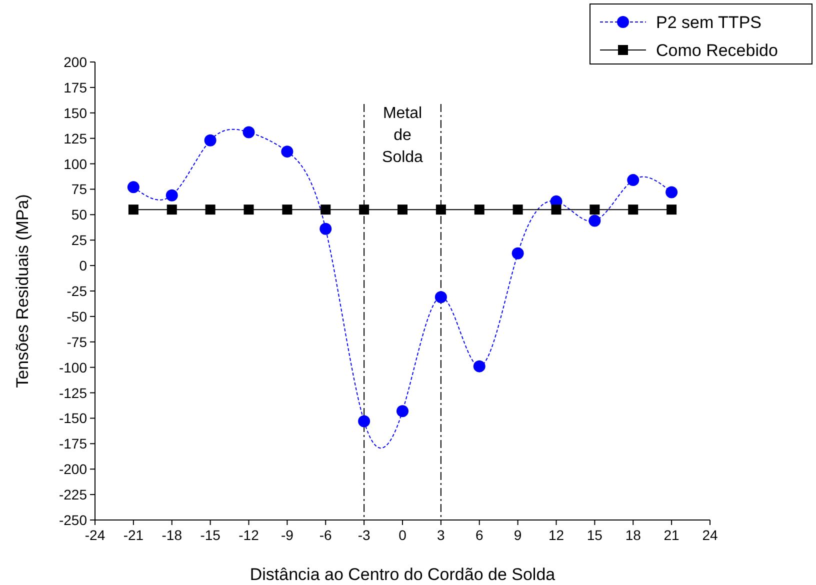  I want to click on y-tick-label: 50, so click(79, 214).